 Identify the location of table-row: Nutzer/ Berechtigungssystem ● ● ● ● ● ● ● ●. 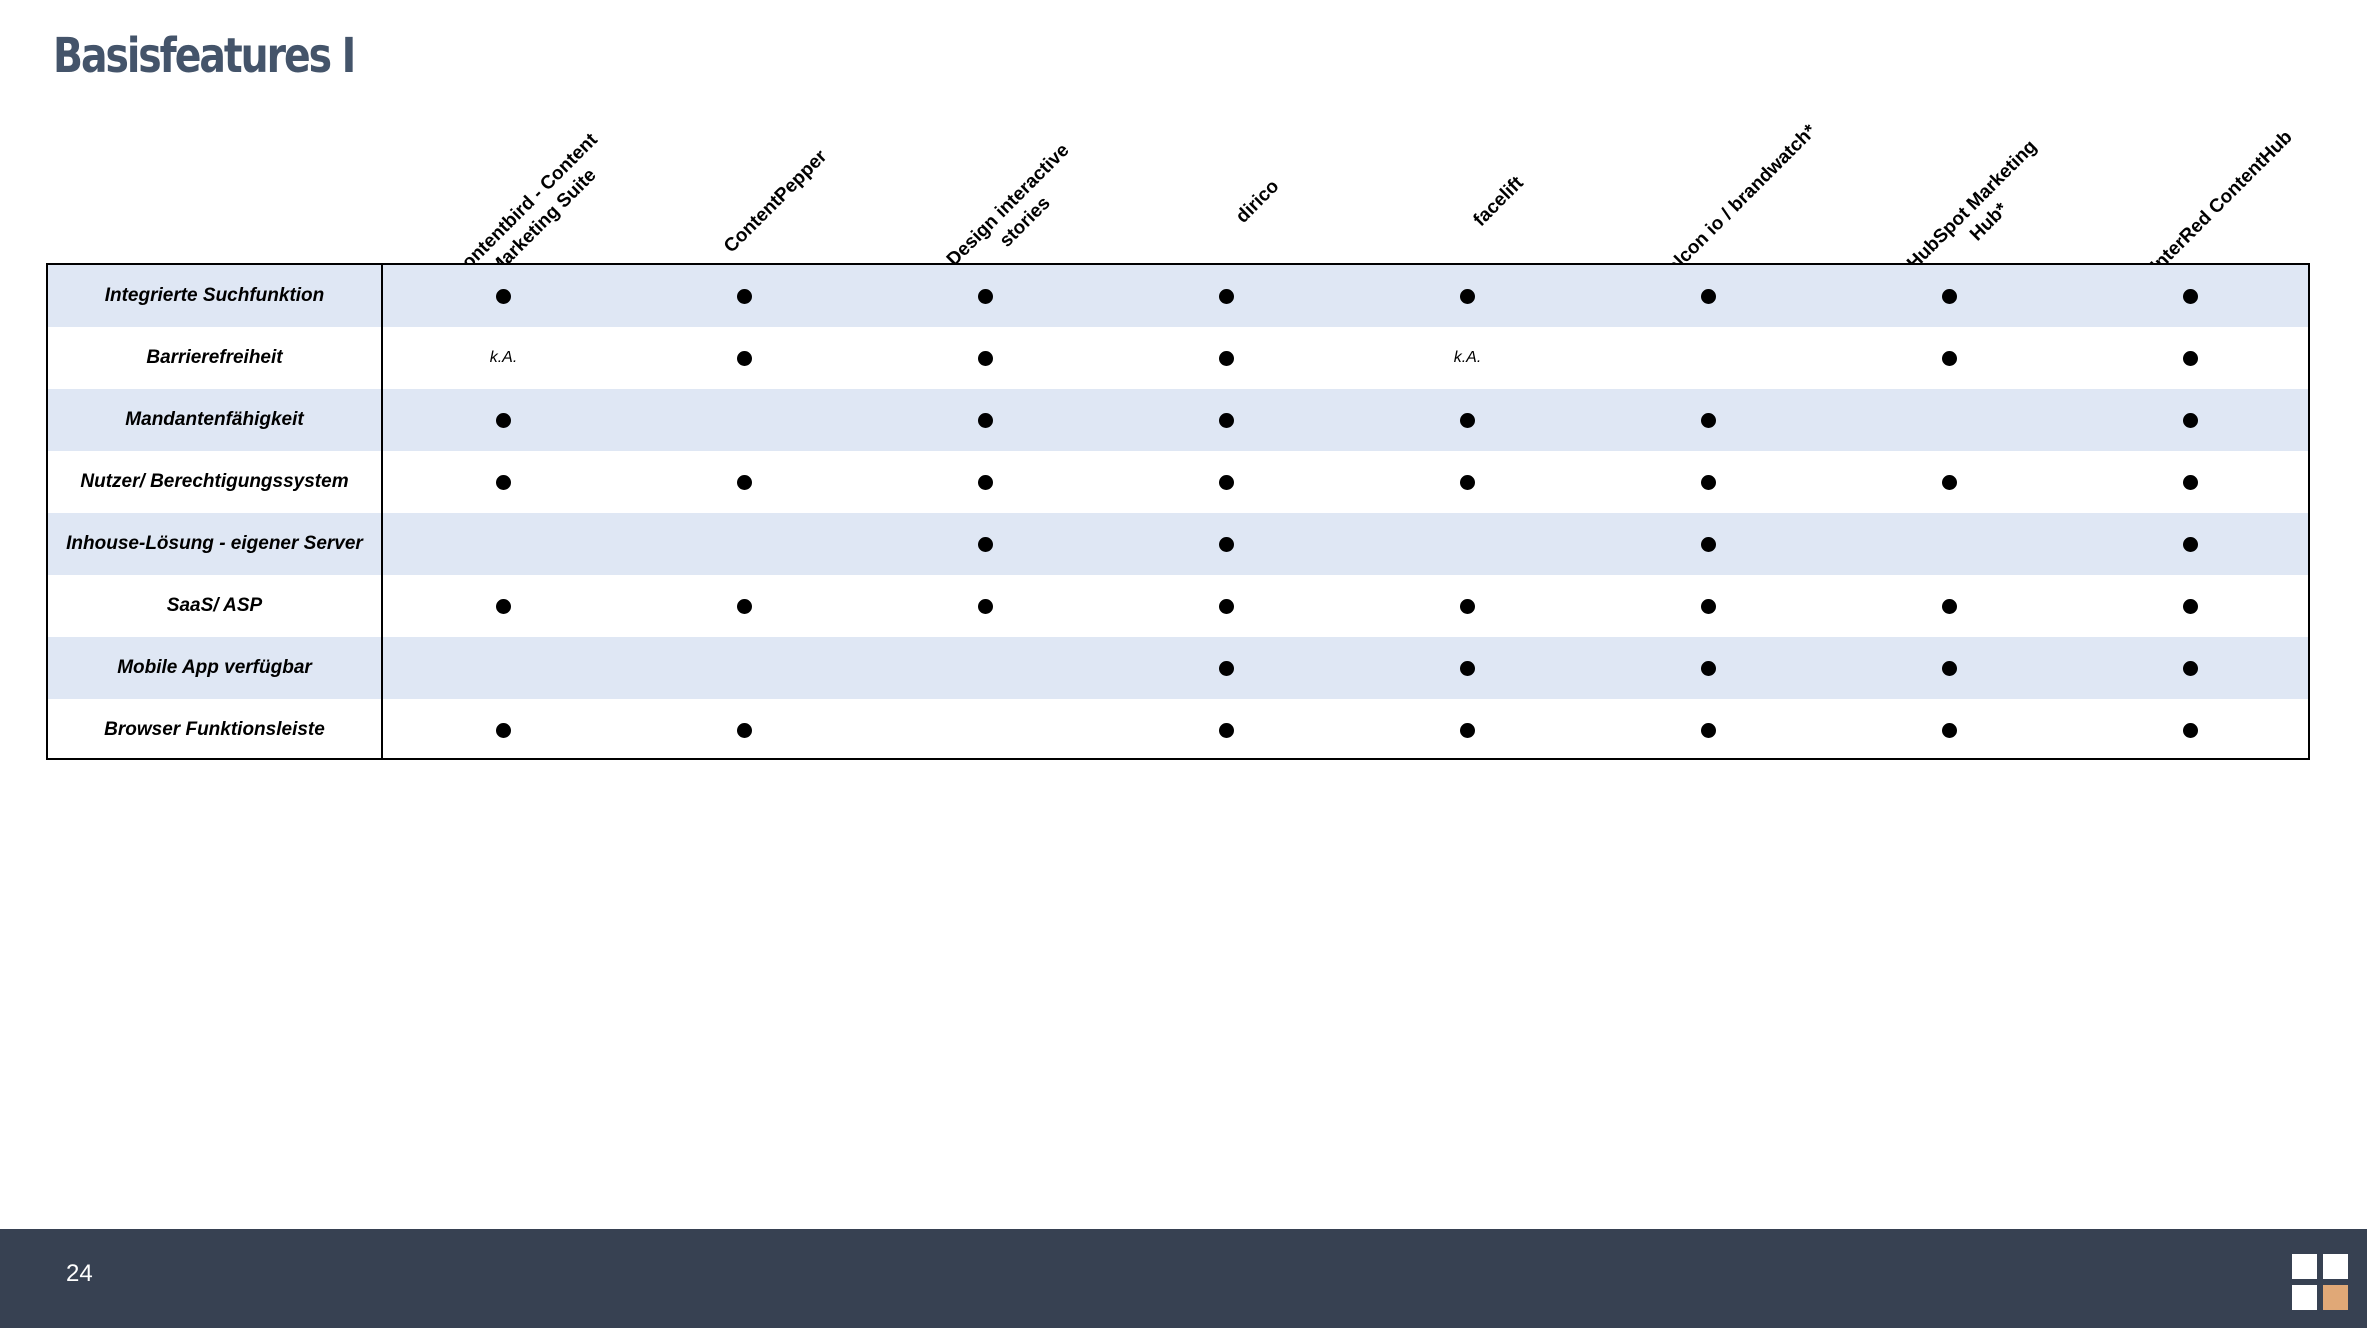
(1178, 482).